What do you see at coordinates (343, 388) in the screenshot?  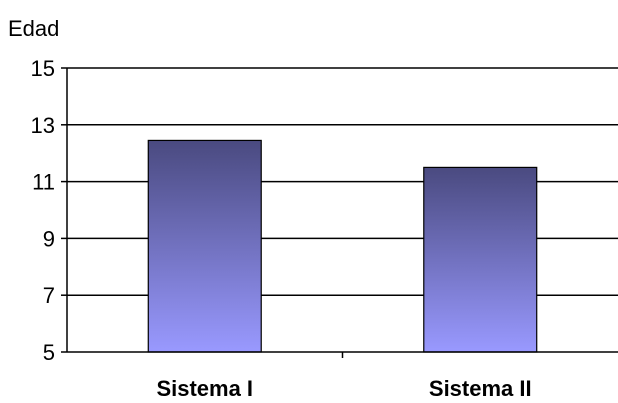 I see `x-category-labels: Sistema I Sistema II` at bounding box center [343, 388].